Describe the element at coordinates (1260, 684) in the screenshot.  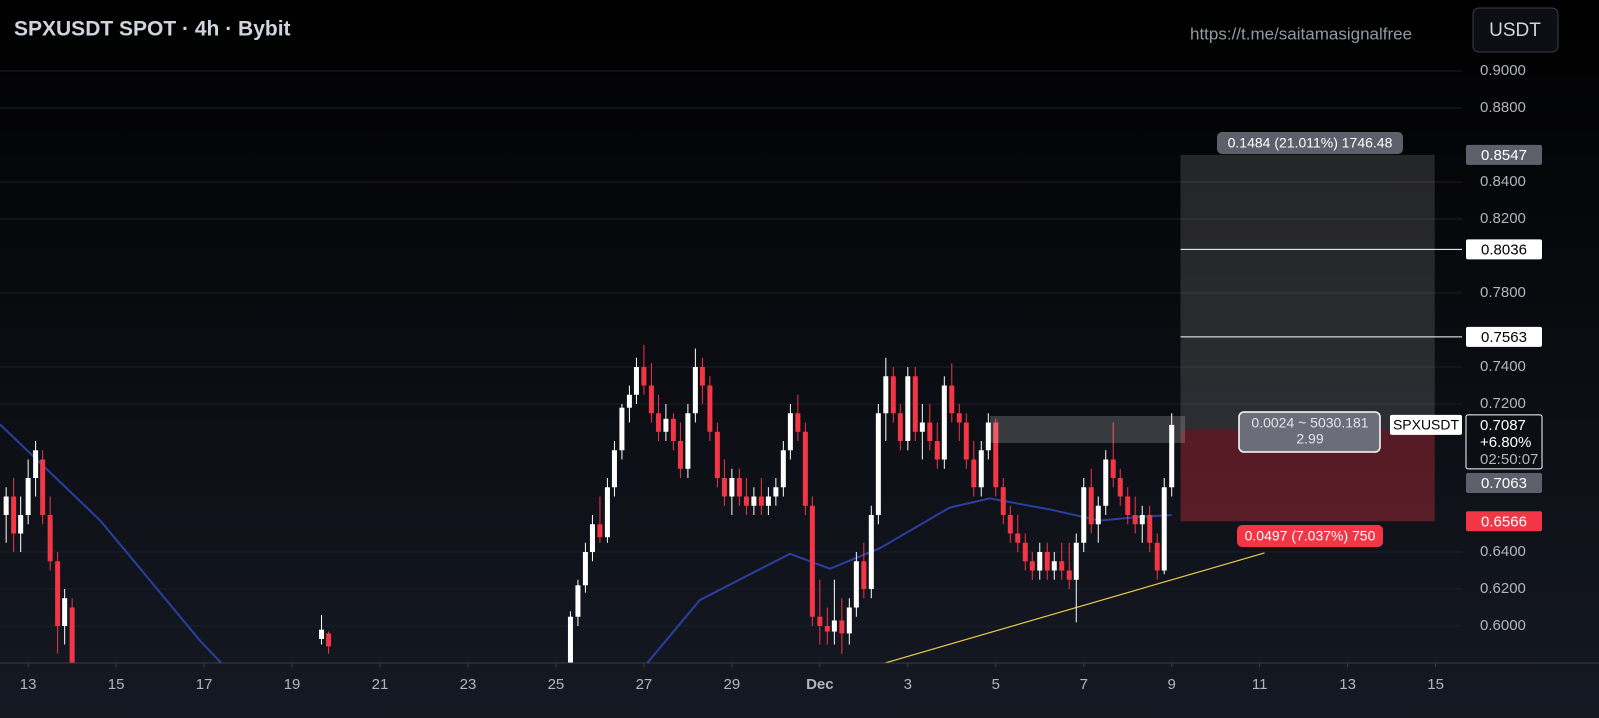
I see `x-tick-label: 11` at that location.